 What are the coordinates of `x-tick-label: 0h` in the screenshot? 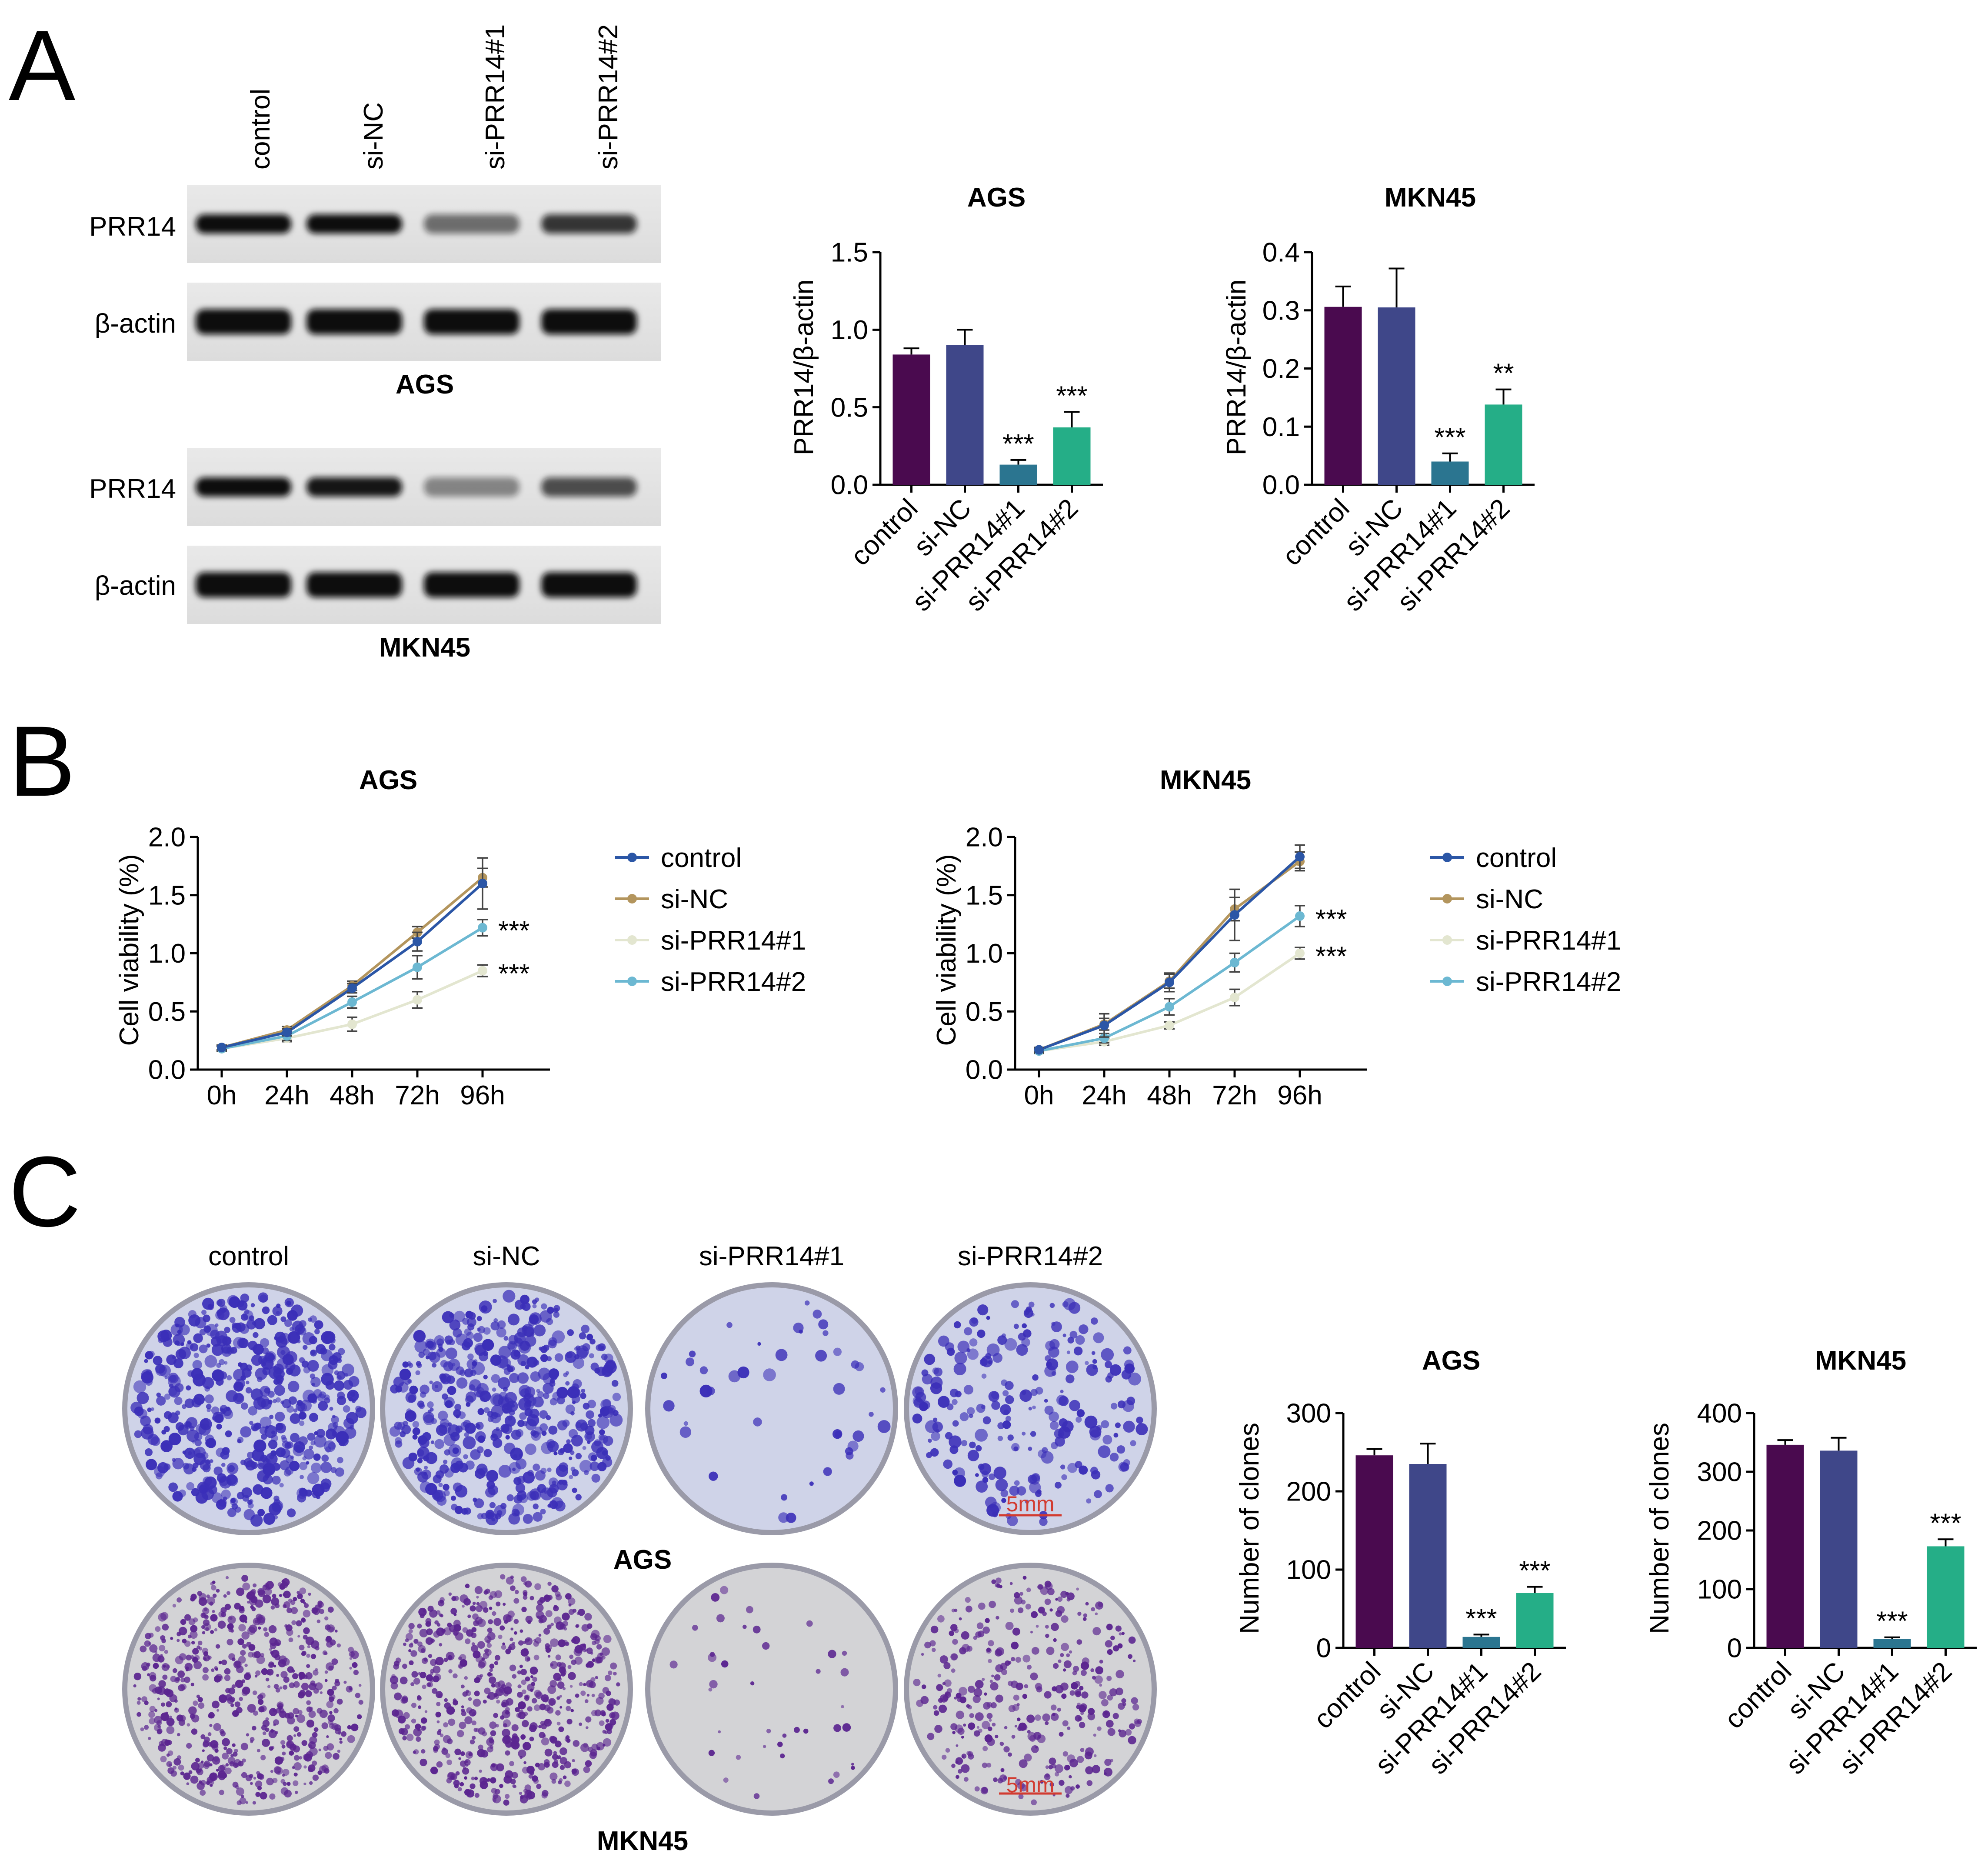 It's located at (1039, 1095).